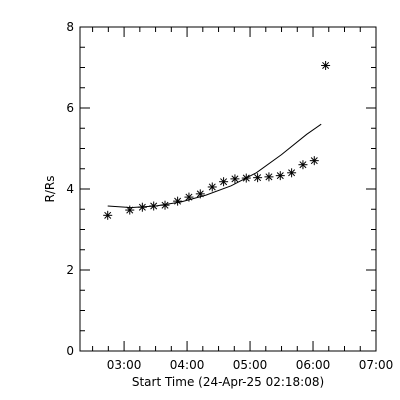  Describe the element at coordinates (50, 189) in the screenshot. I see `y-axis-label: R/Rs` at that location.